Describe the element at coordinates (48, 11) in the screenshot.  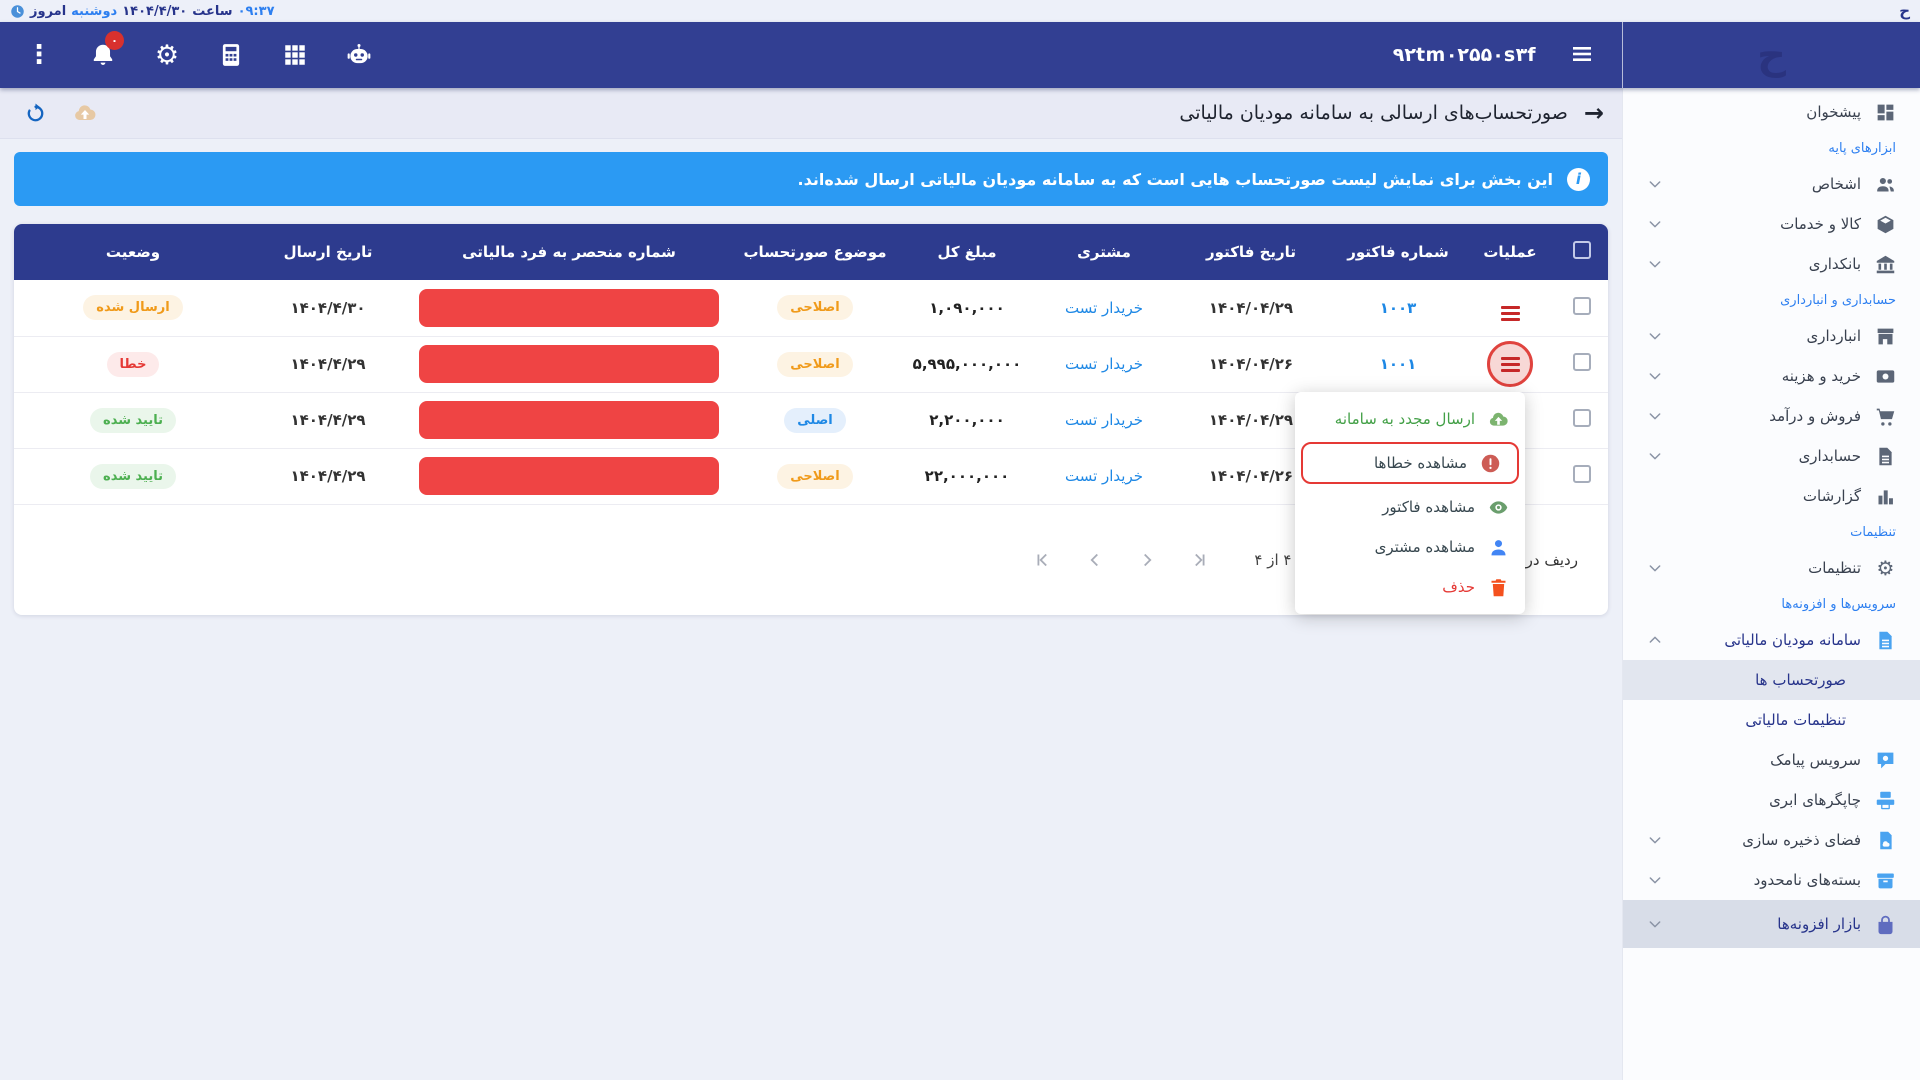
I see `today-label: امروز` at that location.